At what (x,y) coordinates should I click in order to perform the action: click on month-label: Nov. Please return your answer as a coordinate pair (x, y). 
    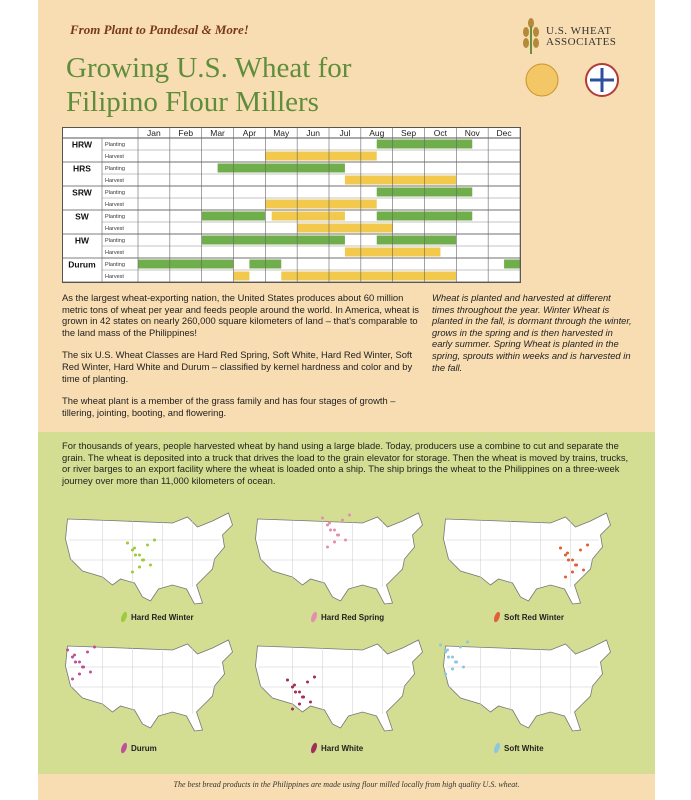
    Looking at the image, I should click on (473, 133).